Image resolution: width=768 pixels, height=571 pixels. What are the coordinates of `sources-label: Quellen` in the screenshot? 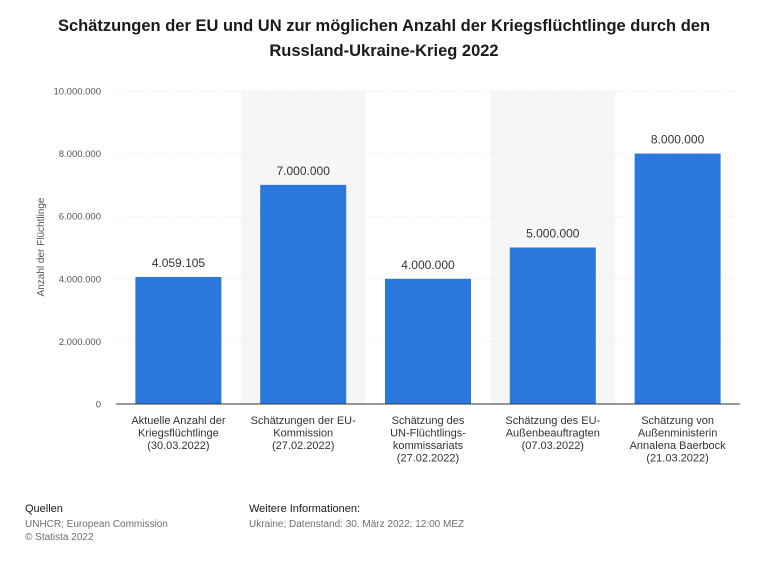 It's located at (44, 509).